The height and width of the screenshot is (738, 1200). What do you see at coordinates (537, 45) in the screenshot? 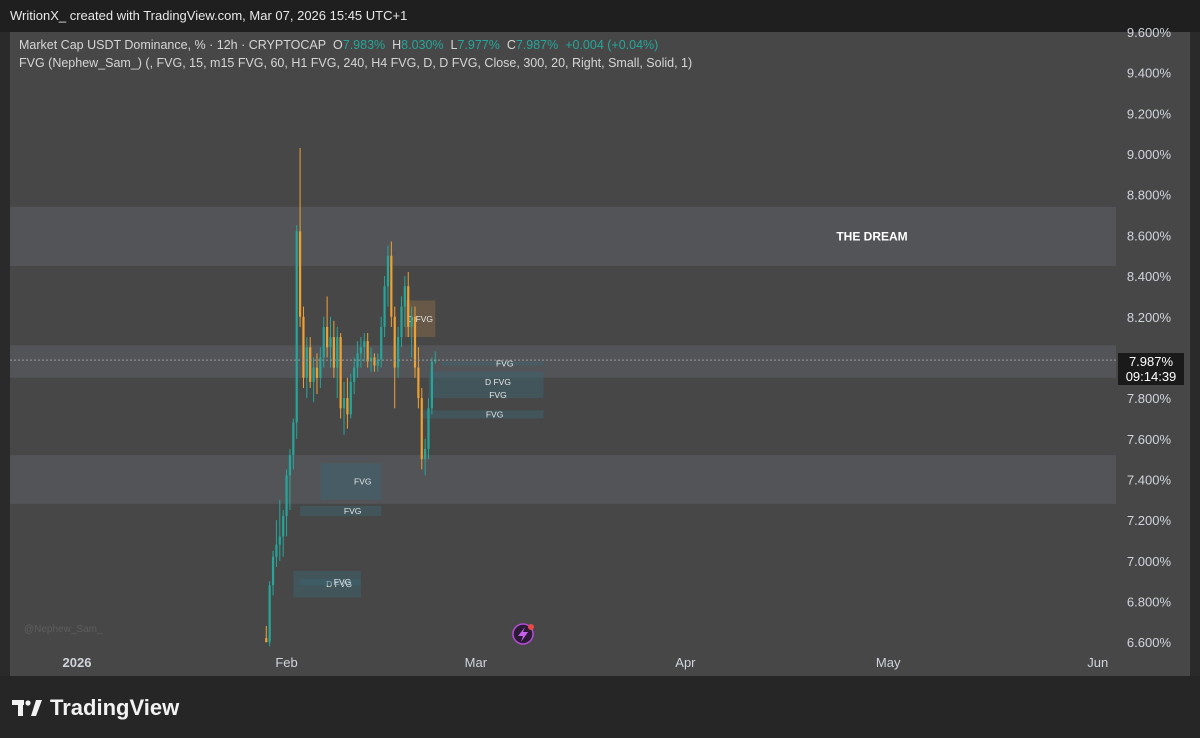
I see `close-value: 7.987%` at bounding box center [537, 45].